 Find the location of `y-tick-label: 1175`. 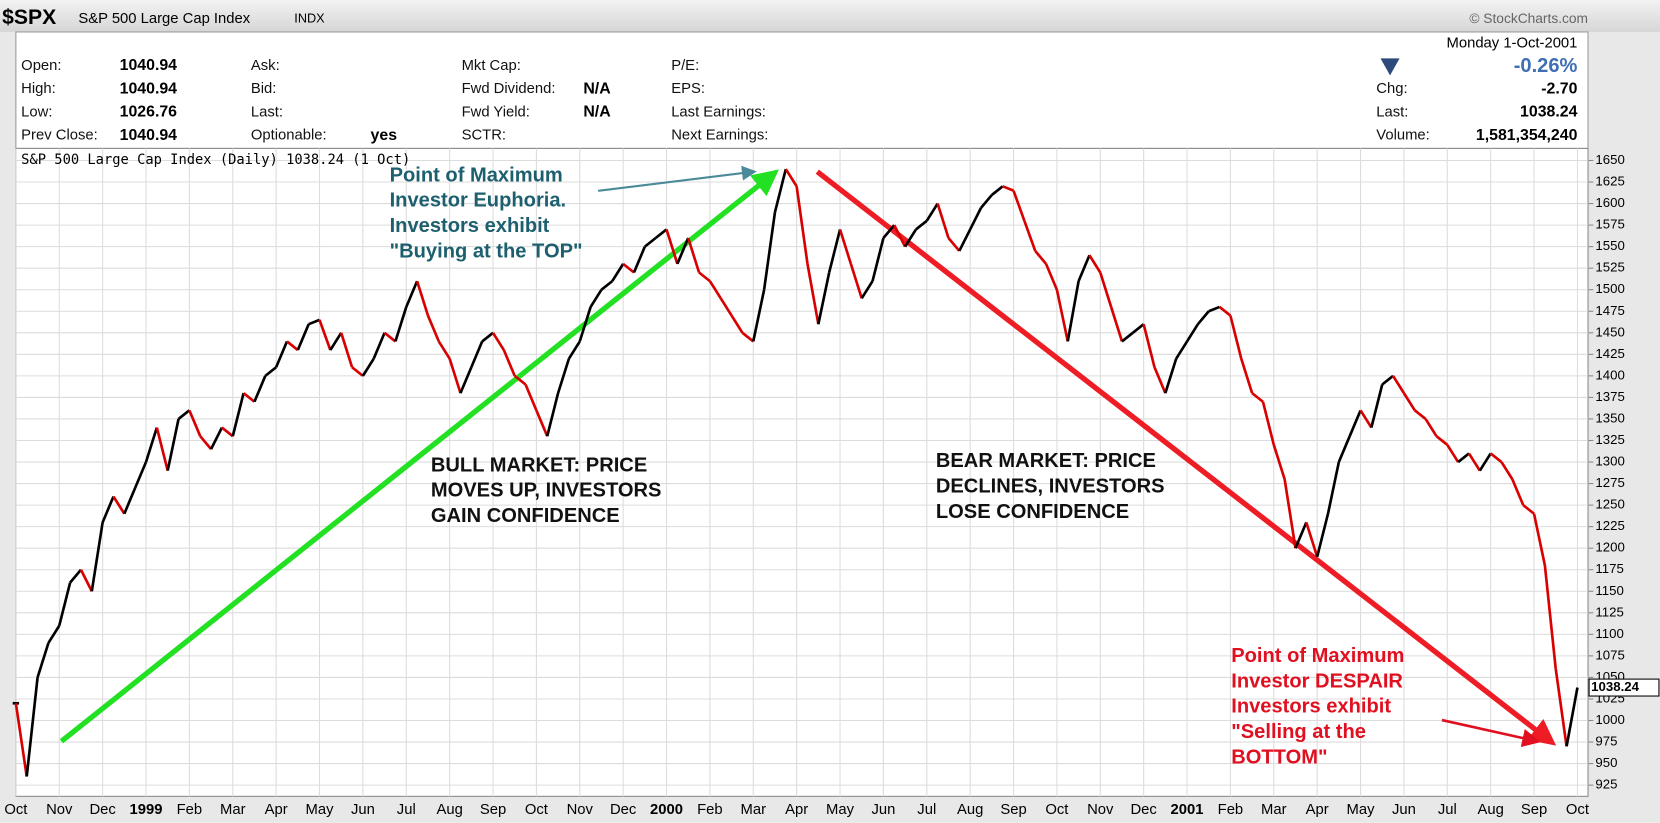

y-tick-label: 1175 is located at coordinates (1609, 568).